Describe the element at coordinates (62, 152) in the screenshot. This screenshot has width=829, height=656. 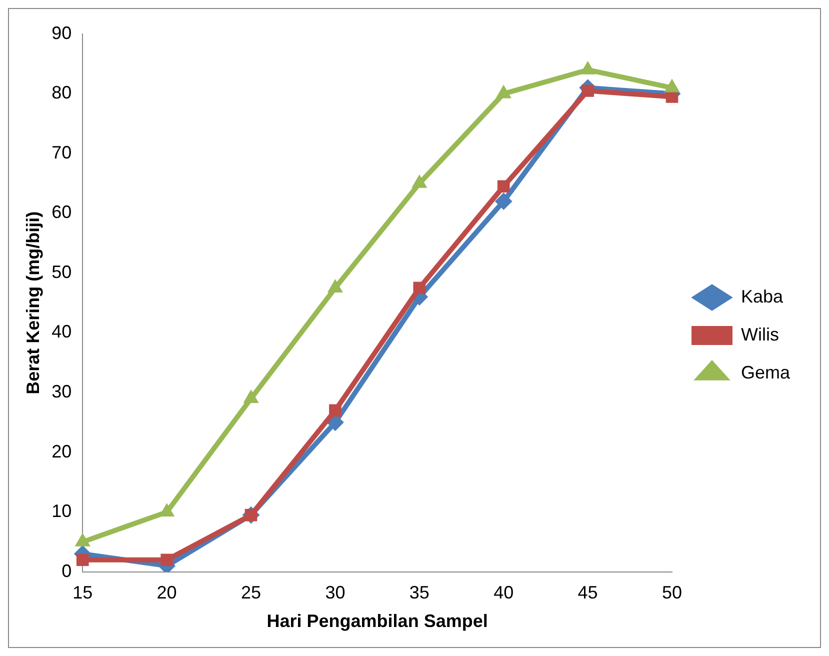
I see `y-tick-label: 70` at that location.